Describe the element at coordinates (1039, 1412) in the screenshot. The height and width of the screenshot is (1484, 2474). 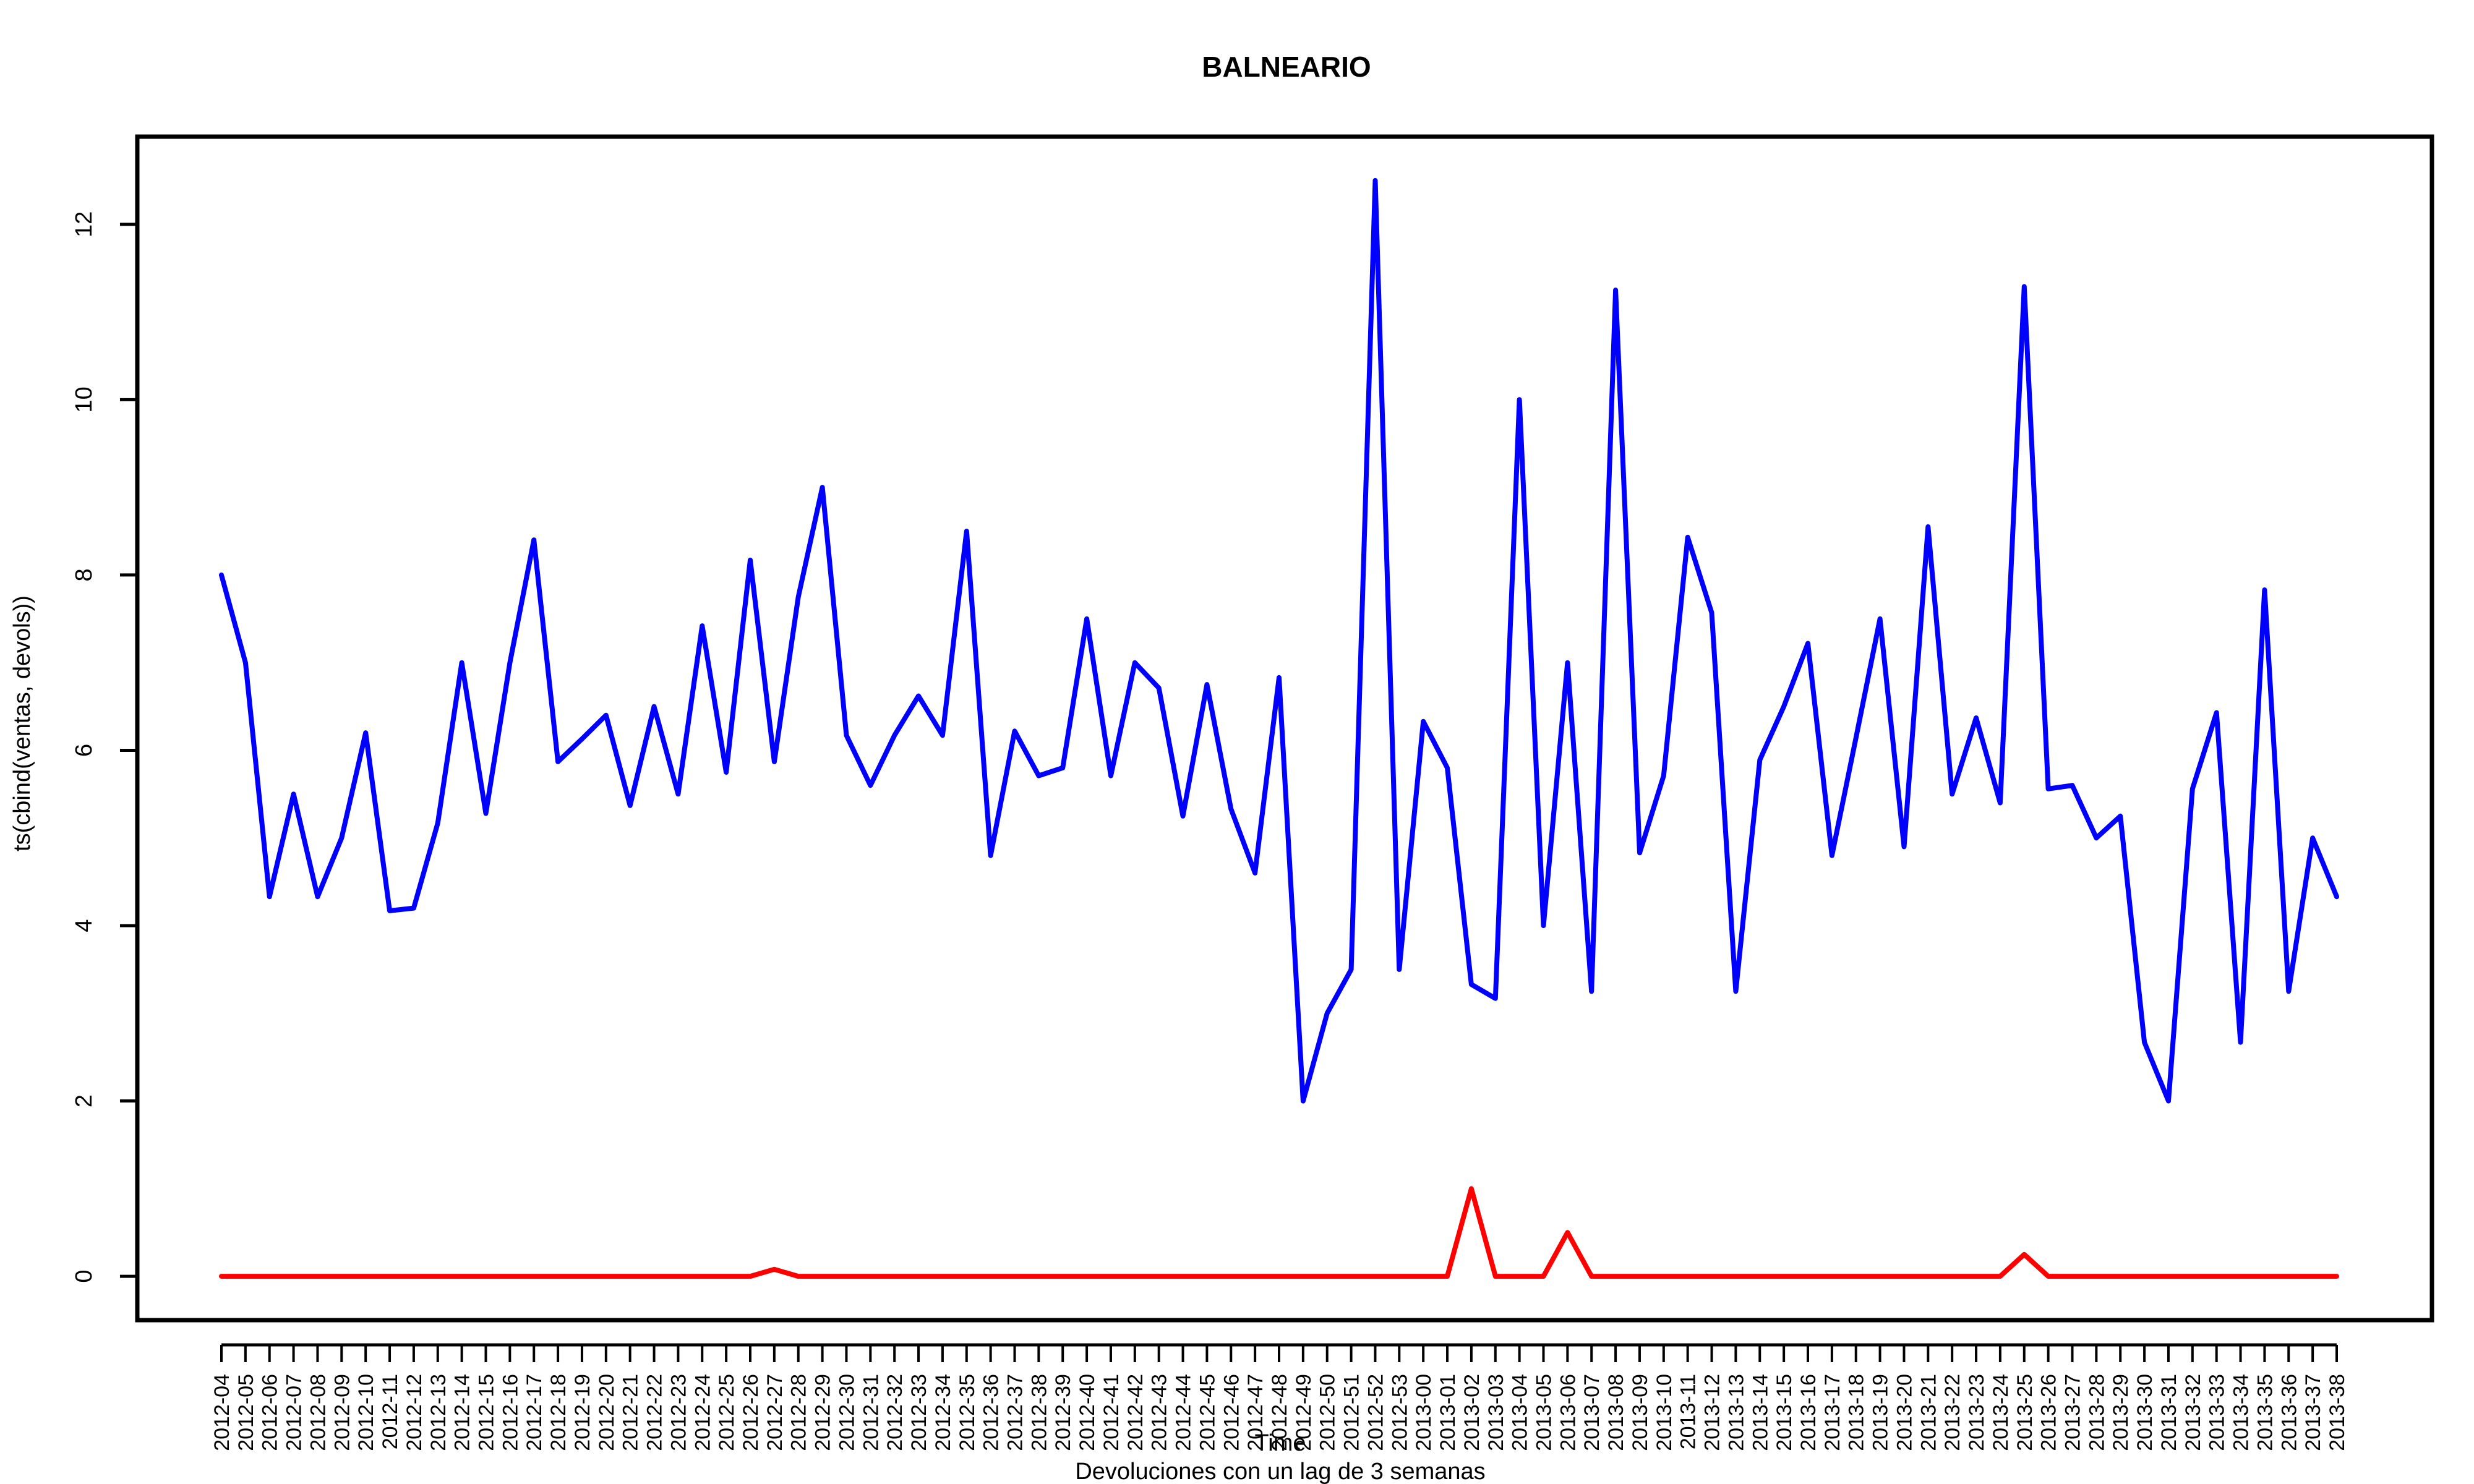
I see `x-tick-label: 2012-38` at that location.